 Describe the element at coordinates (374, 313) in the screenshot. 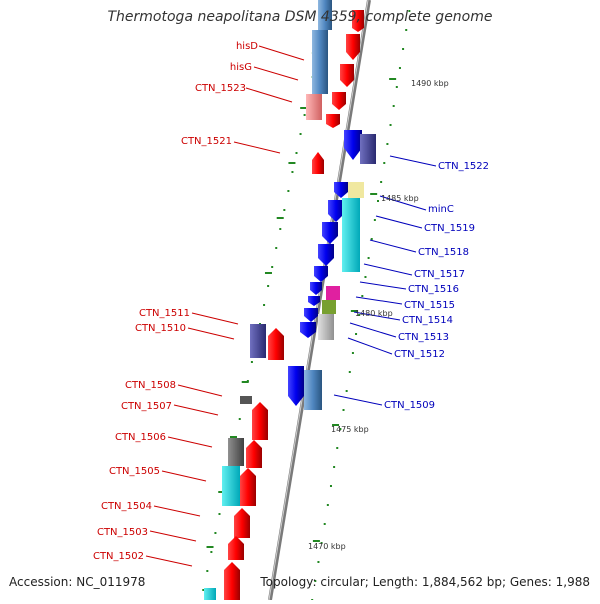

I see `scale-label: 1480 kbp` at that location.